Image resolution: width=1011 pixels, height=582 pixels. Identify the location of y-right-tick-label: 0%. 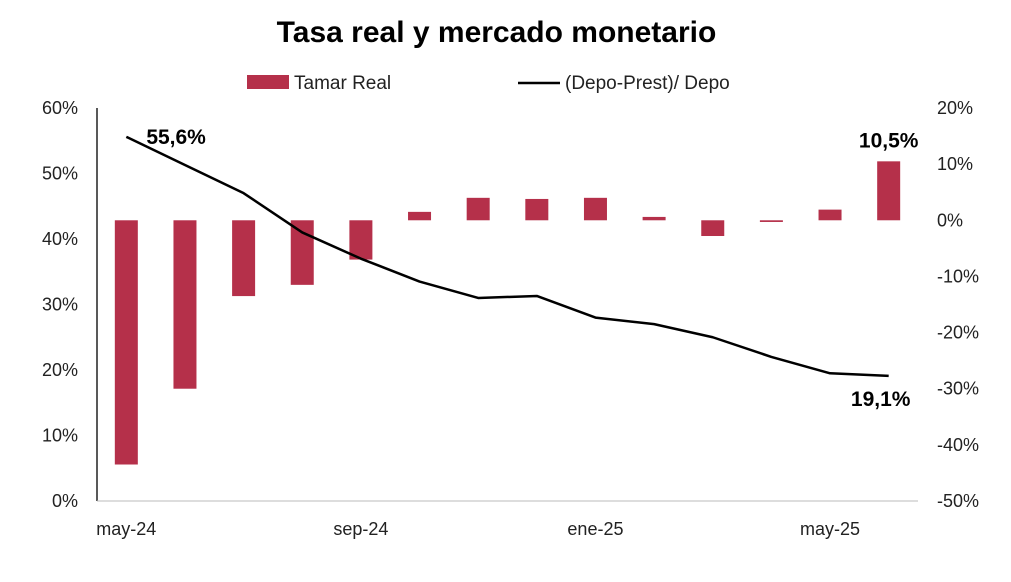
(950, 220).